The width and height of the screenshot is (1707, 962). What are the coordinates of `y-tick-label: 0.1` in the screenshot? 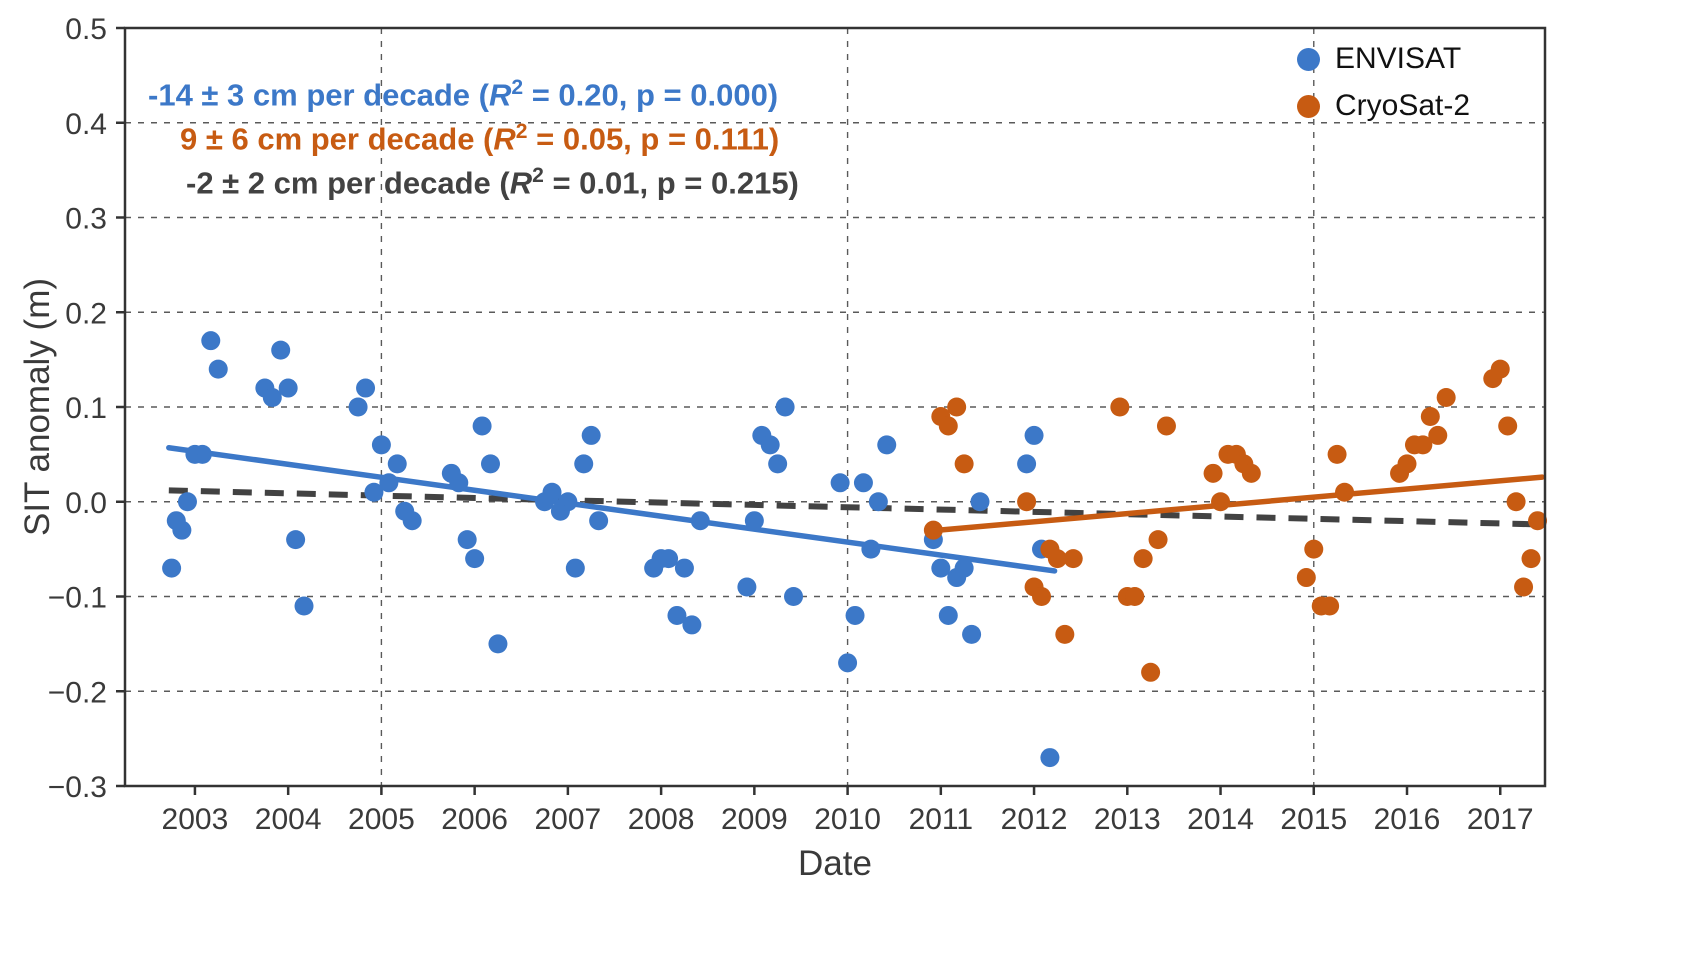 It's located at (86, 408).